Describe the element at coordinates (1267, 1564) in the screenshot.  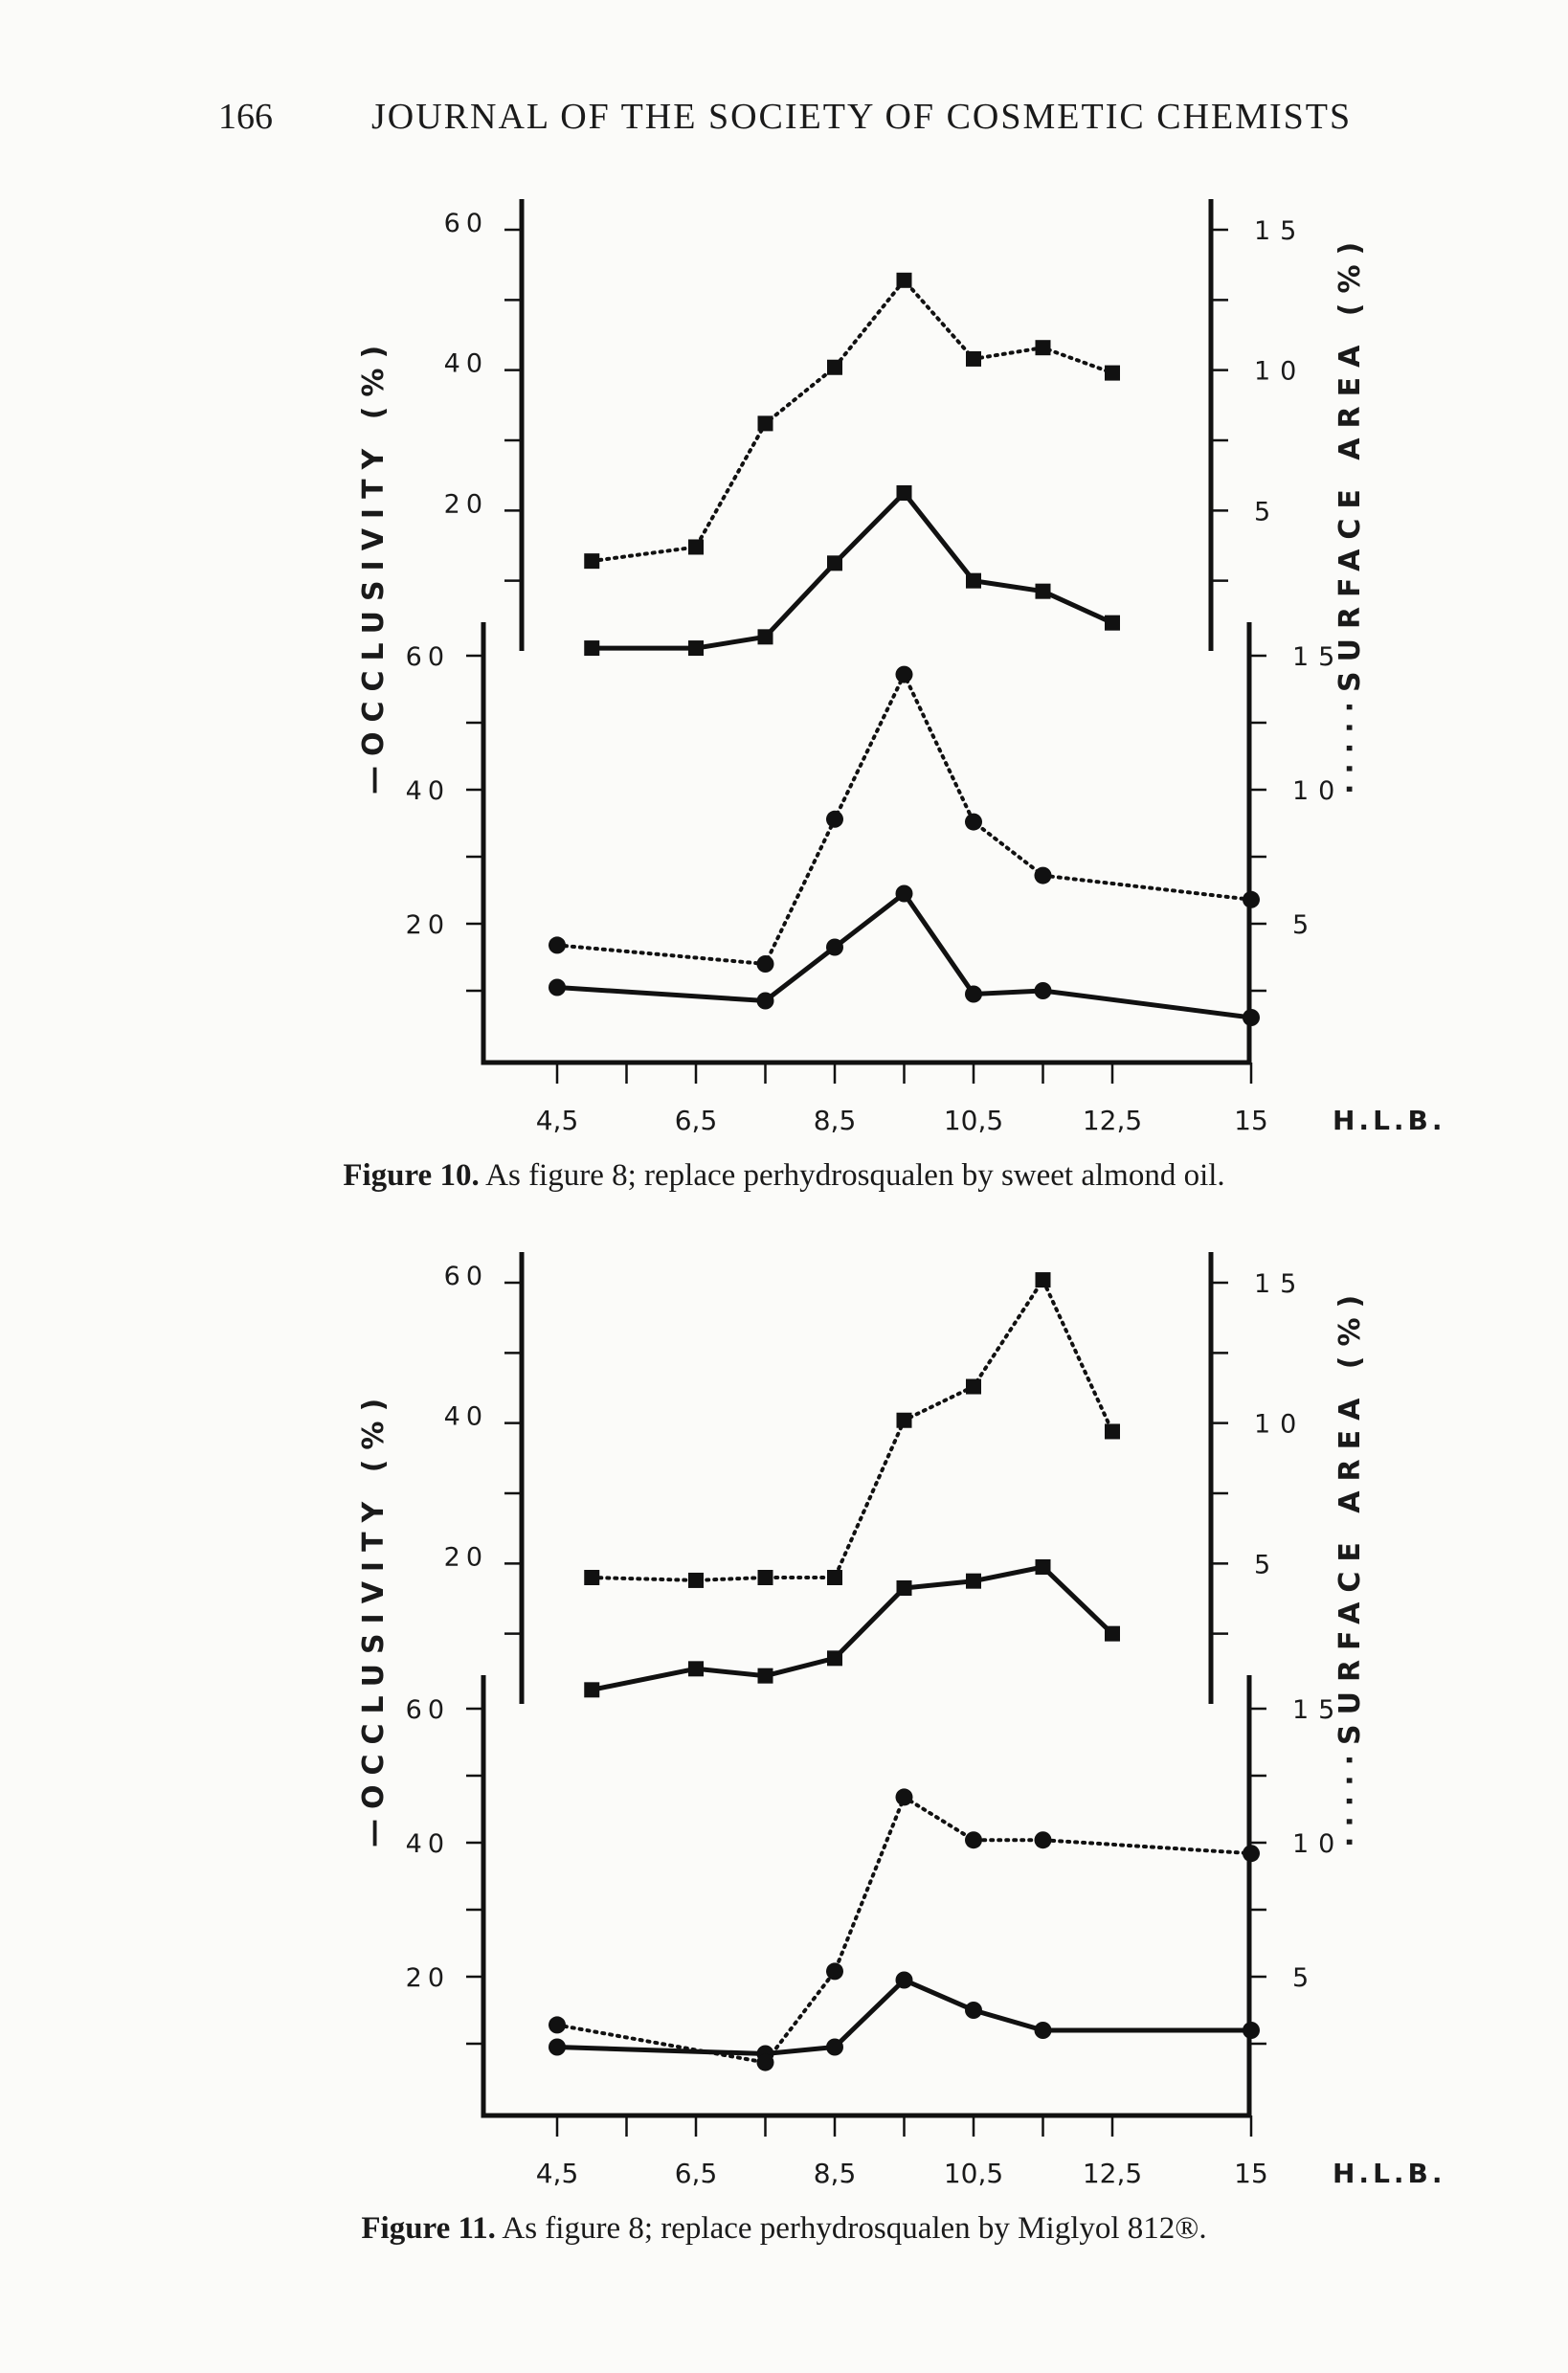
I see `fig11-upper-right-tick-label: 5` at that location.